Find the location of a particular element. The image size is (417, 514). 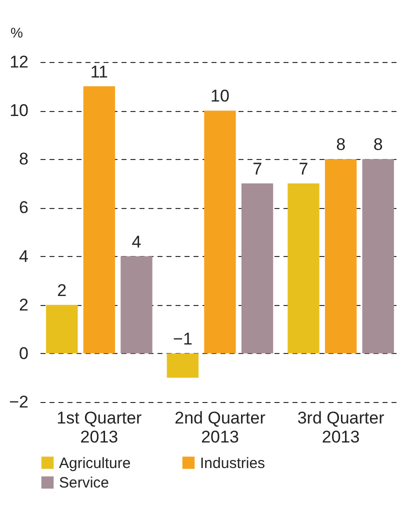

data-label: −1 is located at coordinates (182, 338).